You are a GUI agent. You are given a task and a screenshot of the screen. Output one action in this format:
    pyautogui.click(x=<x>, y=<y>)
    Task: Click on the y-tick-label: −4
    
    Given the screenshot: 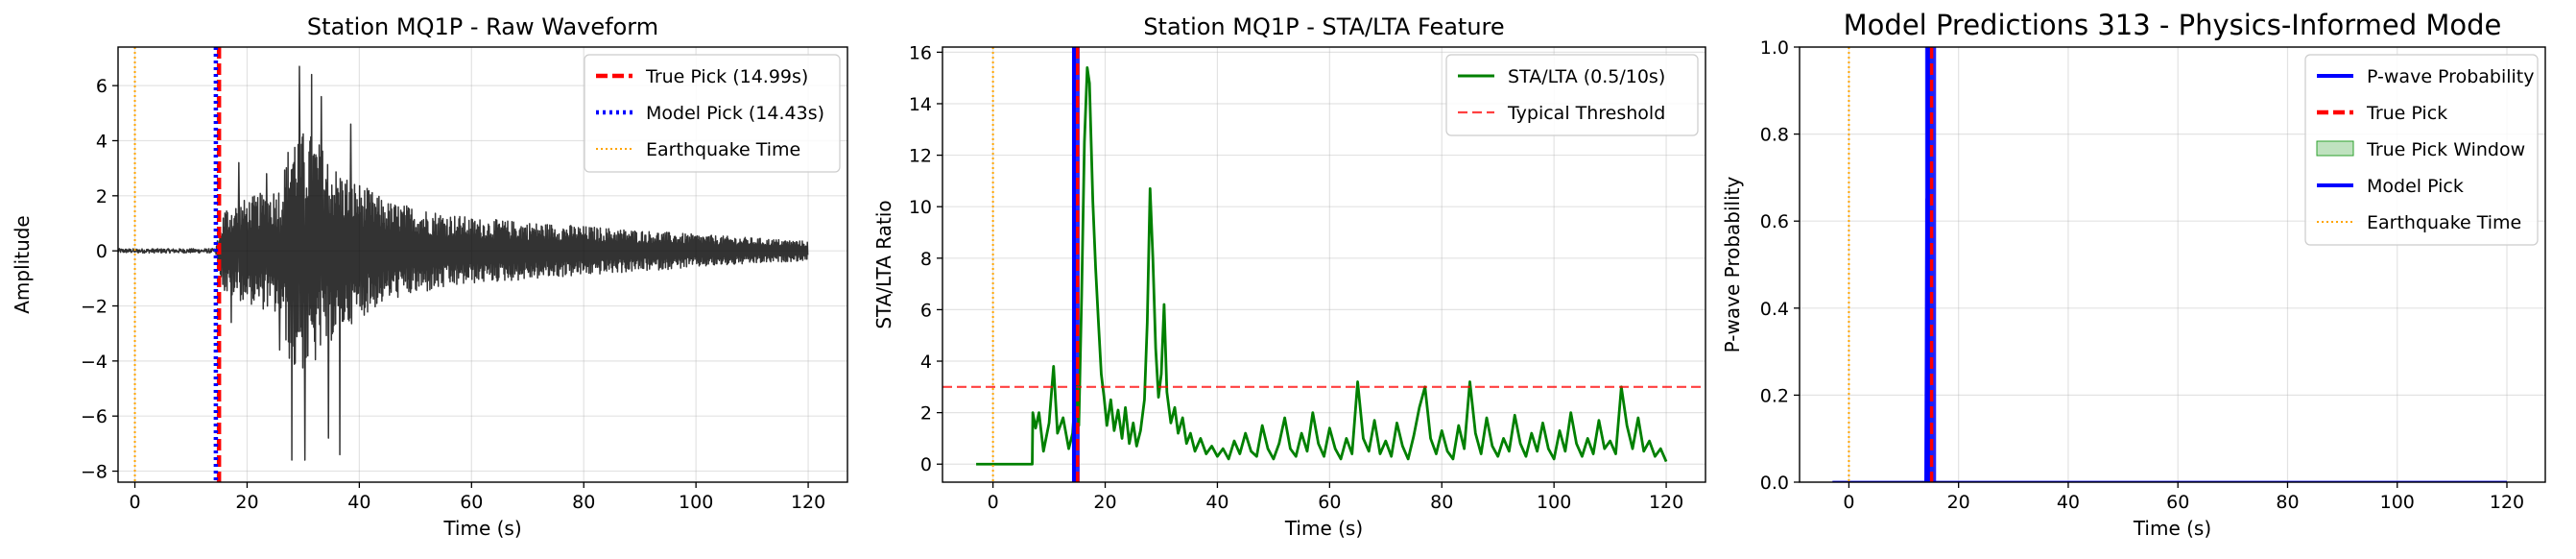 What is the action you would take?
    pyautogui.click(x=94, y=362)
    